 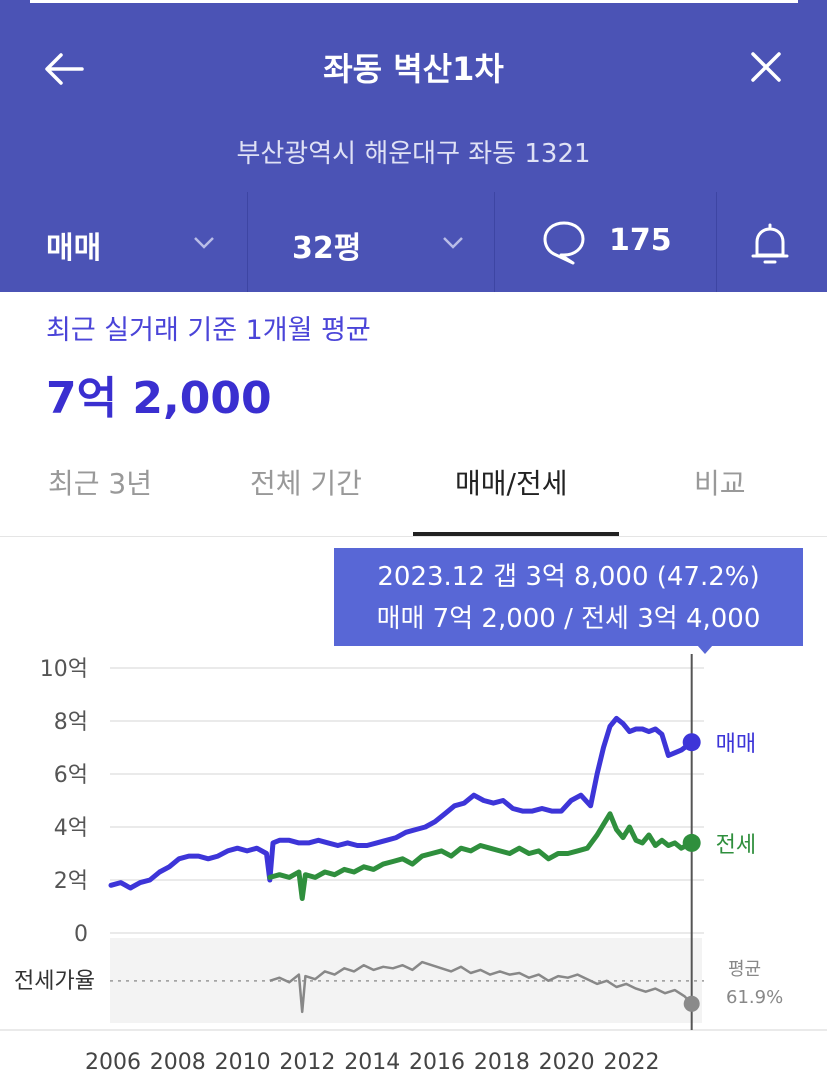 What do you see at coordinates (481, 856) in the screenshot?
I see `series-line-jeonse` at bounding box center [481, 856].